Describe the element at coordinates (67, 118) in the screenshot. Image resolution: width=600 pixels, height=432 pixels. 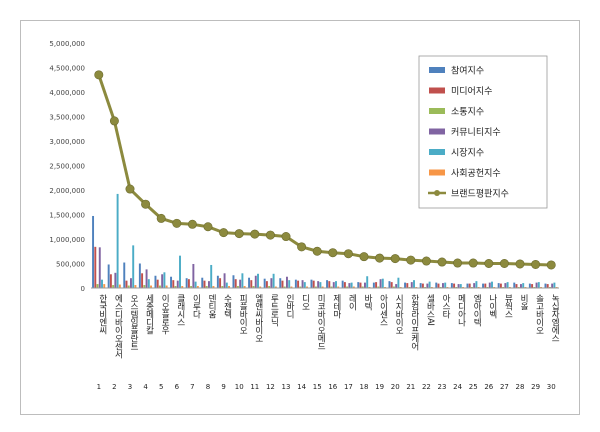
I see `y-tick-label: 3,500,000` at that location.